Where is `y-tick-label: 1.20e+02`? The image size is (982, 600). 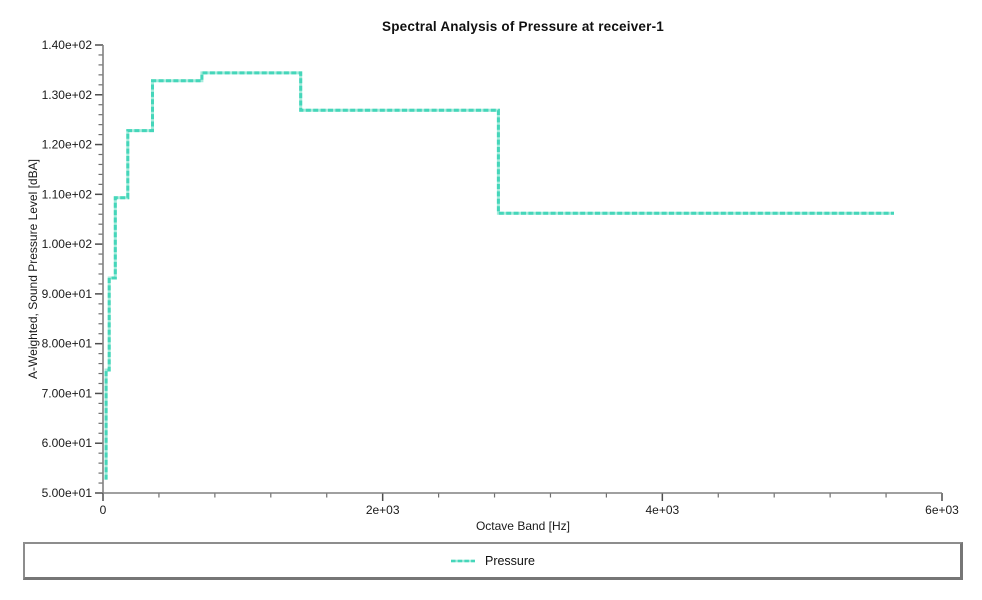
y-tick-label: 1.20e+02 is located at coordinates (67, 145).